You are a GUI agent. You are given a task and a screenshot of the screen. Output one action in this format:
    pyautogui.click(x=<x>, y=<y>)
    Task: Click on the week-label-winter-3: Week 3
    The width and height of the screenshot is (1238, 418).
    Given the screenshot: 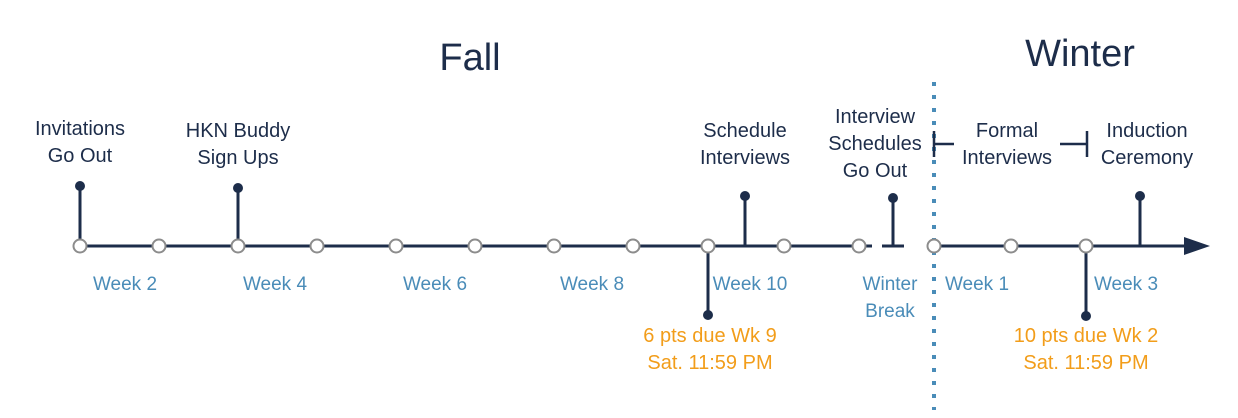 What is the action you would take?
    pyautogui.click(x=1126, y=284)
    